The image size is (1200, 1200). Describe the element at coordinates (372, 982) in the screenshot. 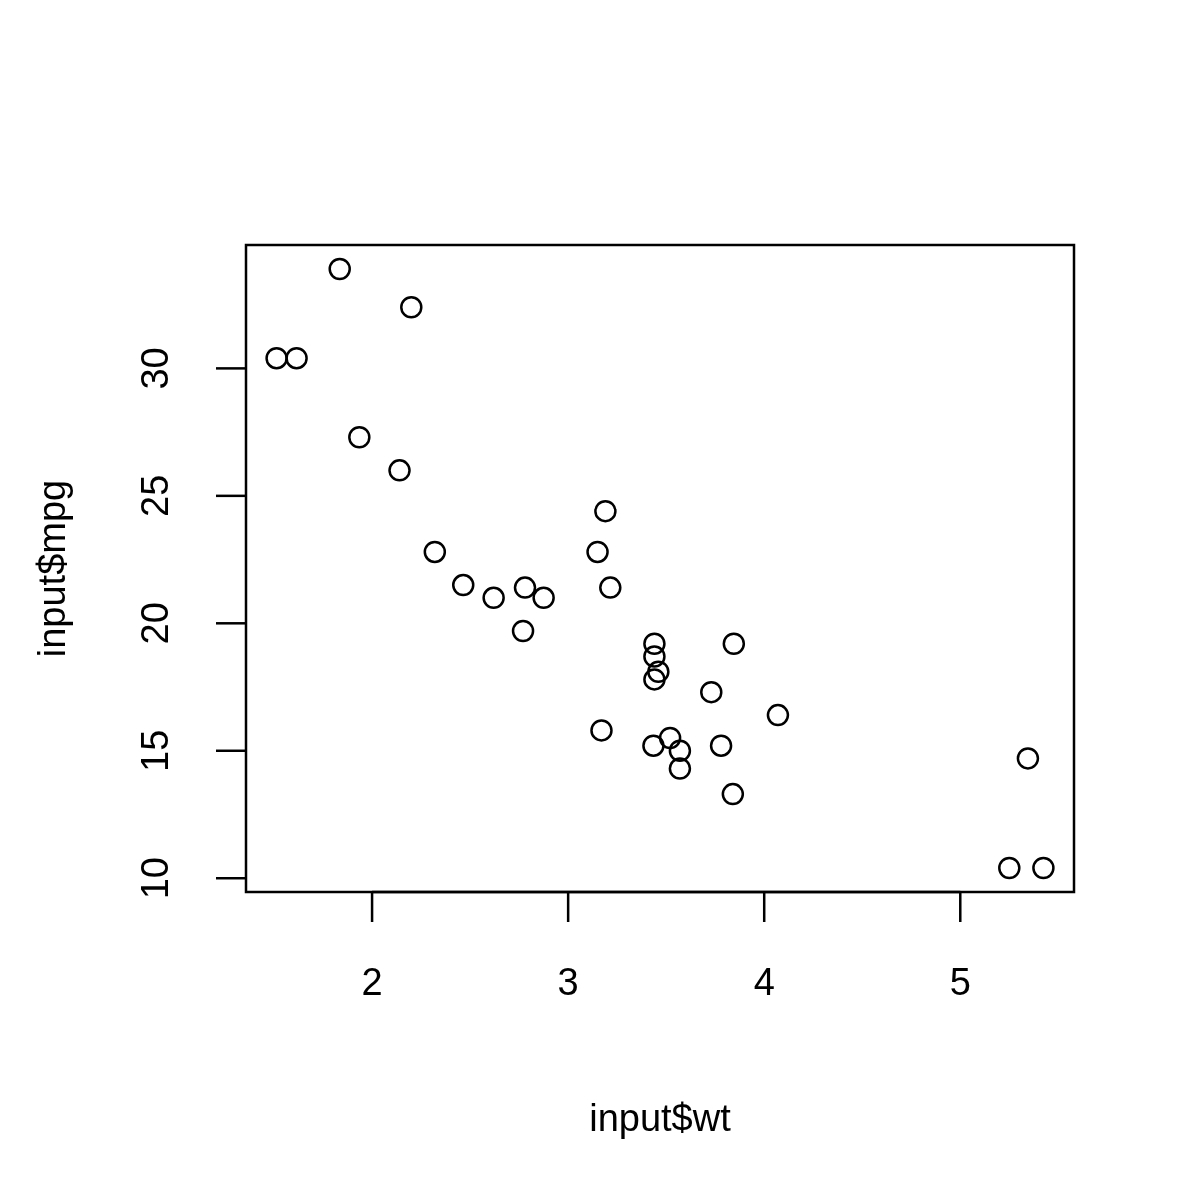

I see `x-tick-label: 2` at that location.